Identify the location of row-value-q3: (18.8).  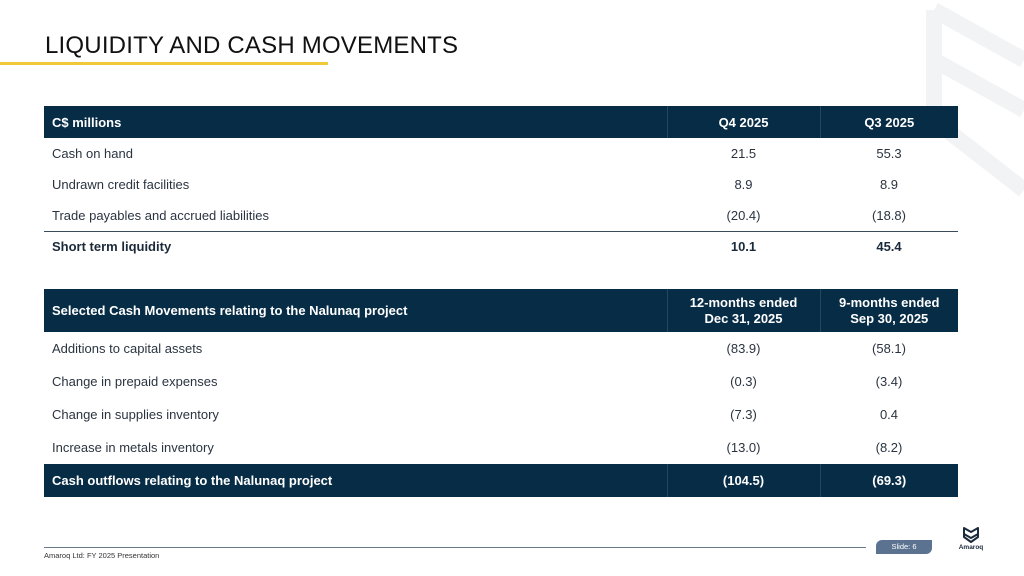
(889, 215).